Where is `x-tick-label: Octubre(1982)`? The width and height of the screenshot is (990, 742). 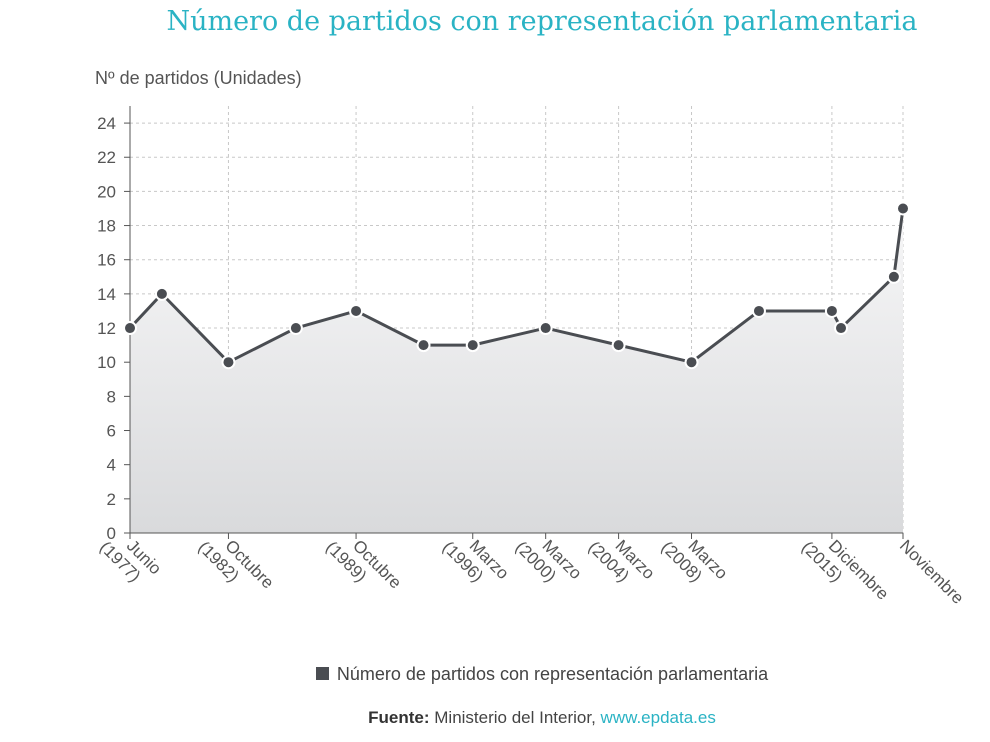
x-tick-label: Octubre(1982) is located at coordinates (236, 564).